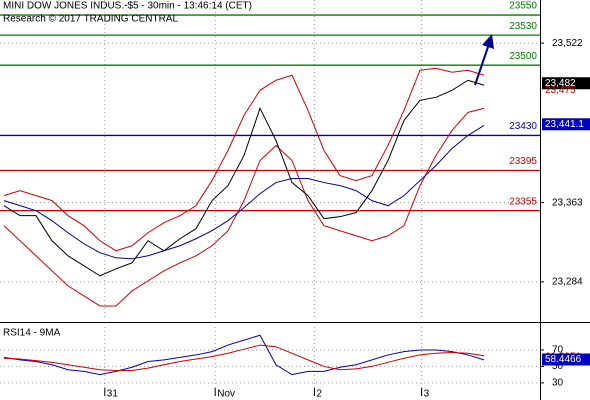 The height and width of the screenshot is (400, 590). Describe the element at coordinates (560, 83) in the screenshot. I see `price-label: 23,482` at that location.